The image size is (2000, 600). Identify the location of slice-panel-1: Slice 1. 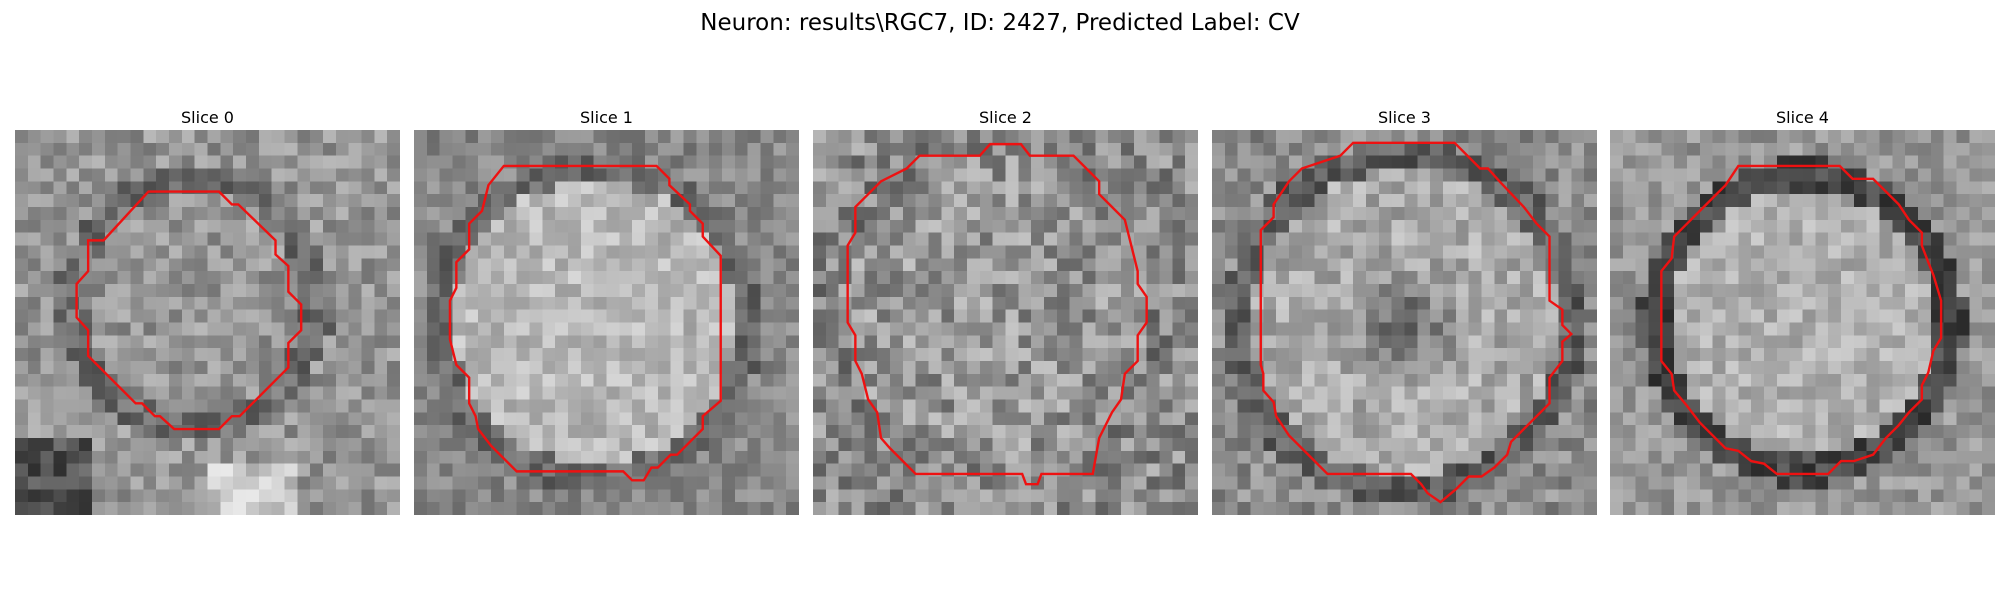
(606, 311).